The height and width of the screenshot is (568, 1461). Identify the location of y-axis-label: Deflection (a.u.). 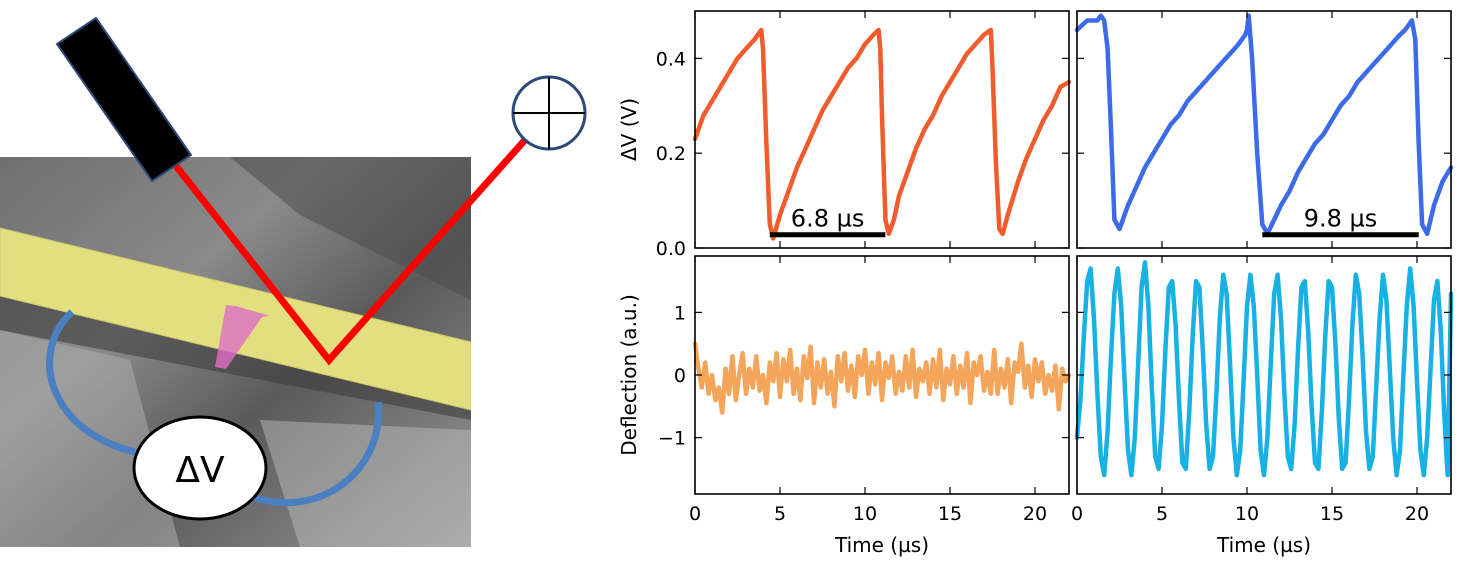
(629, 375).